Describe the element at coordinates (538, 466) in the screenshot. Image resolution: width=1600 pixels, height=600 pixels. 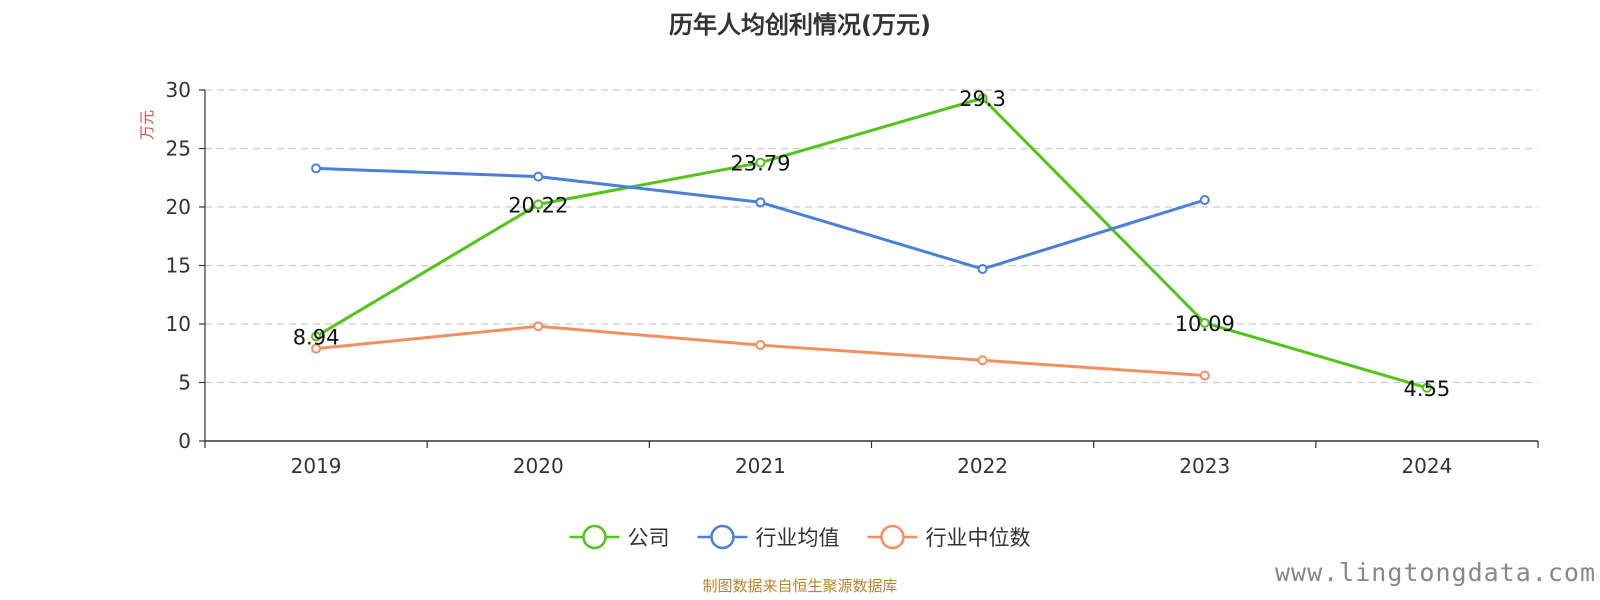
I see `x-tick-label: 2020` at that location.